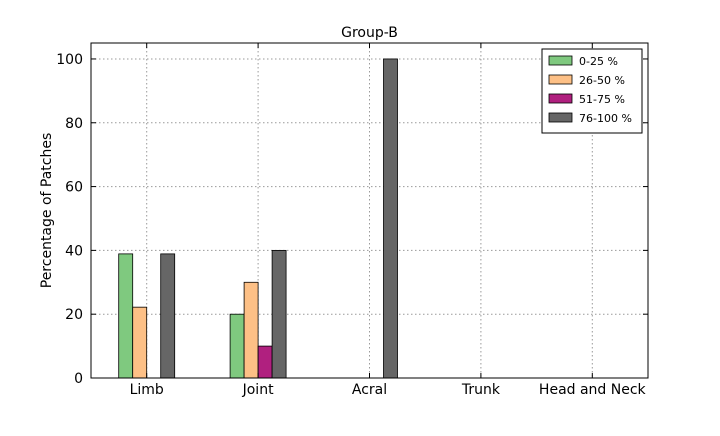 The image size is (720, 436). I want to click on y-tick-label: 80, so click(74, 124).